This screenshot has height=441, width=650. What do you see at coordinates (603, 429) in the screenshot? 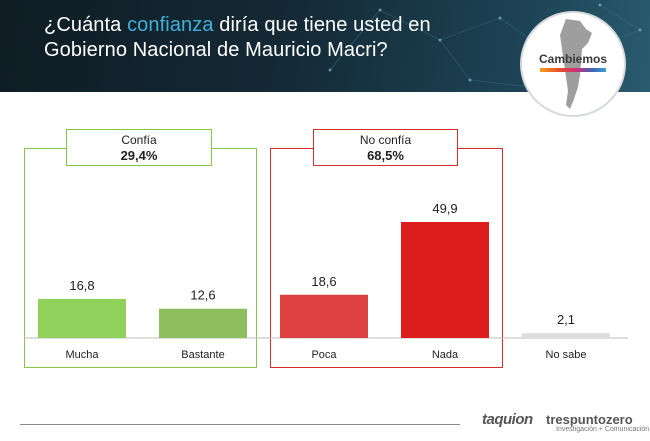
I see `trespuntozero-tagline: Investigación + Comunicación` at bounding box center [603, 429].